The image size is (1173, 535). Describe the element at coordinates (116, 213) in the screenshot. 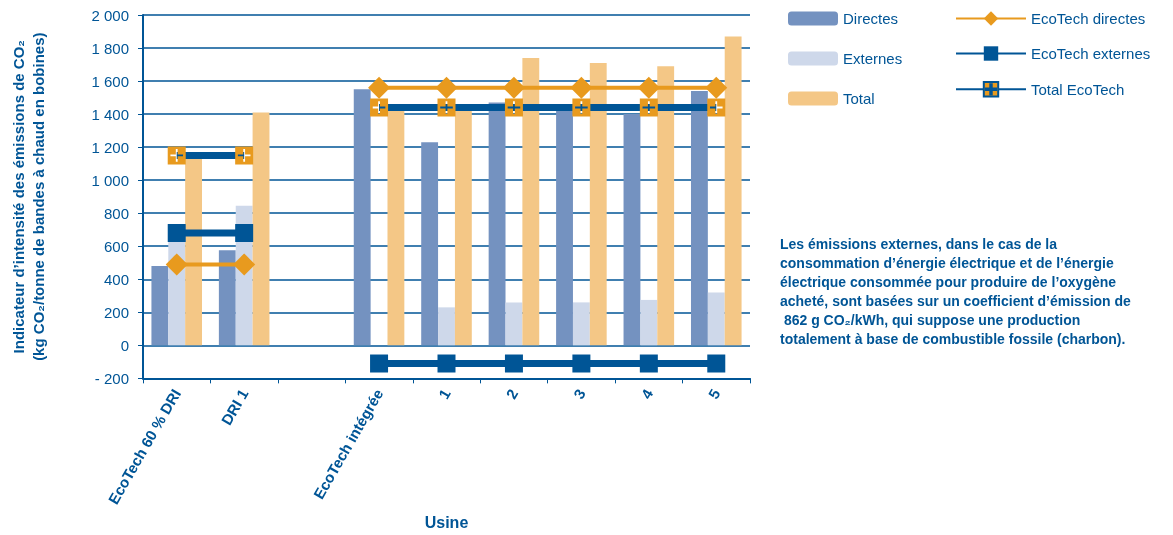

I see `y-tick-label: 800` at that location.